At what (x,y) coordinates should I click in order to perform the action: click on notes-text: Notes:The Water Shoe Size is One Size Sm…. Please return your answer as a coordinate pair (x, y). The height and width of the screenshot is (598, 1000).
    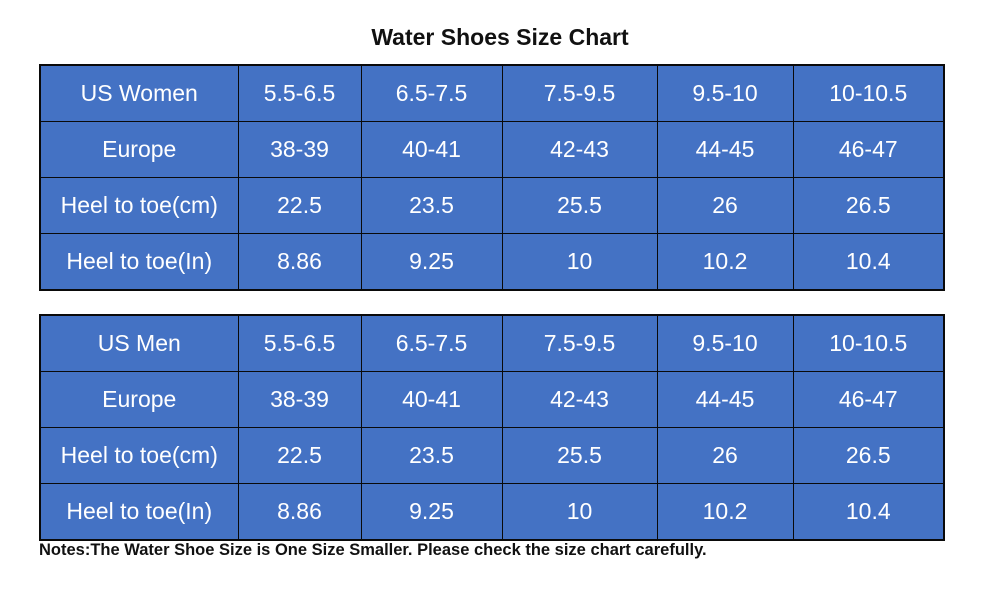
    Looking at the image, I should click on (373, 550).